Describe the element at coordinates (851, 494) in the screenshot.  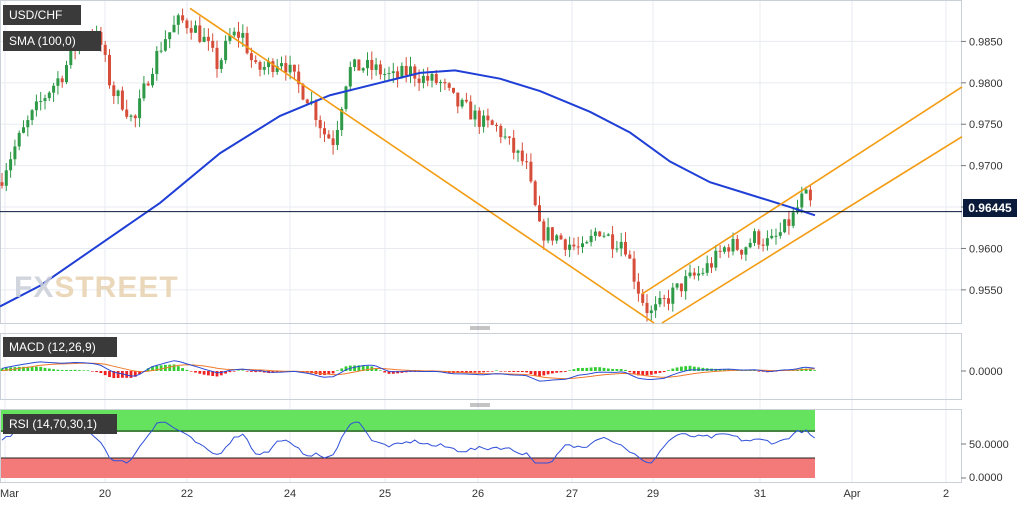
I see `time-axis-label: Apr` at that location.